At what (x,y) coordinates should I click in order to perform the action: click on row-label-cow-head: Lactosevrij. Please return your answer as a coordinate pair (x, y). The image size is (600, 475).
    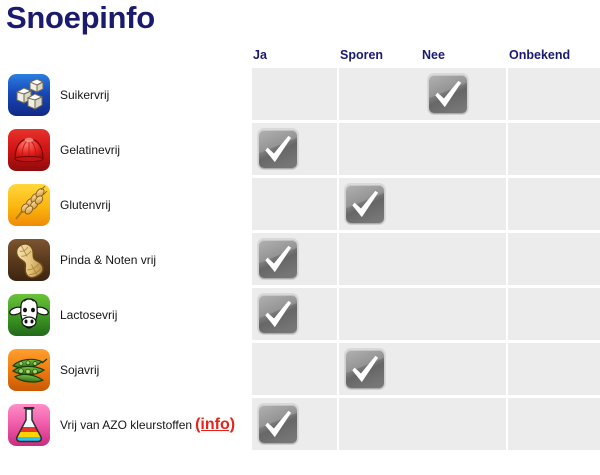
    Looking at the image, I should click on (62, 315).